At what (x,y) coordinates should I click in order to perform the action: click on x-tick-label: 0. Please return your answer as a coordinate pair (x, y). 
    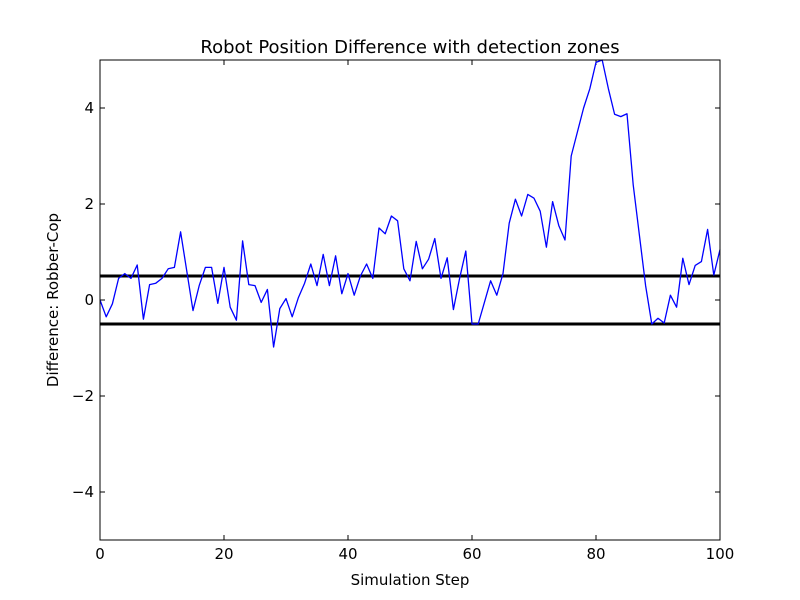
    Looking at the image, I should click on (100, 554).